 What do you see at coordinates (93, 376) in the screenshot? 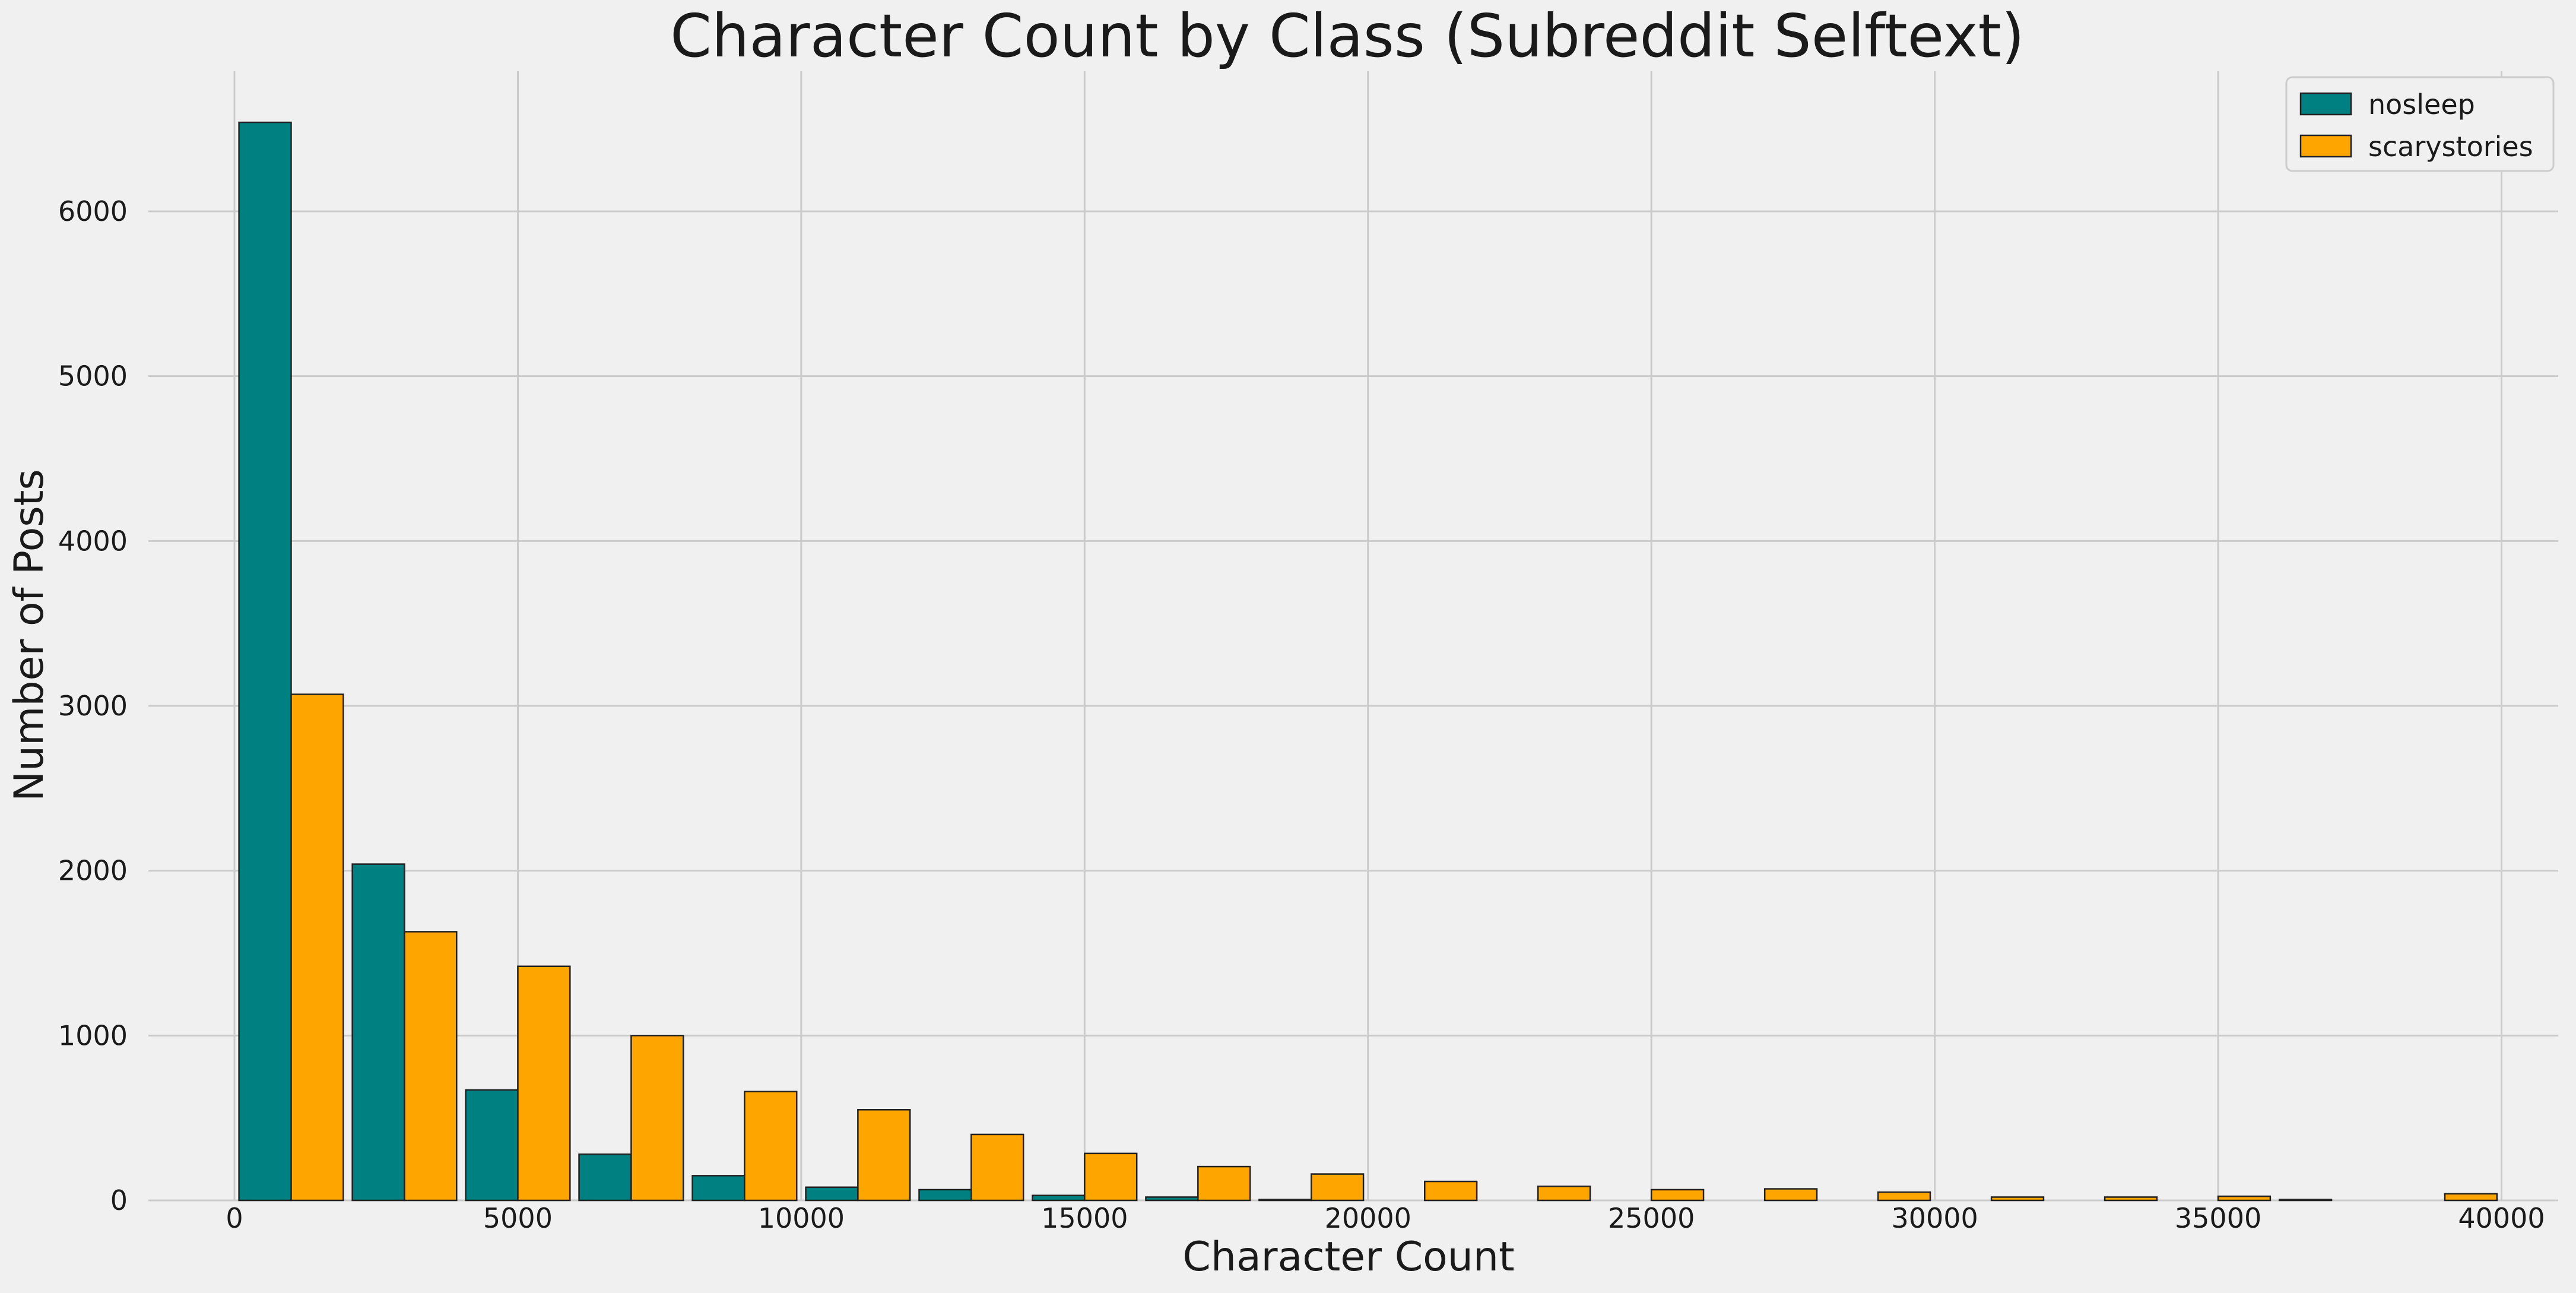
I see `y-tick-label: 5000` at bounding box center [93, 376].